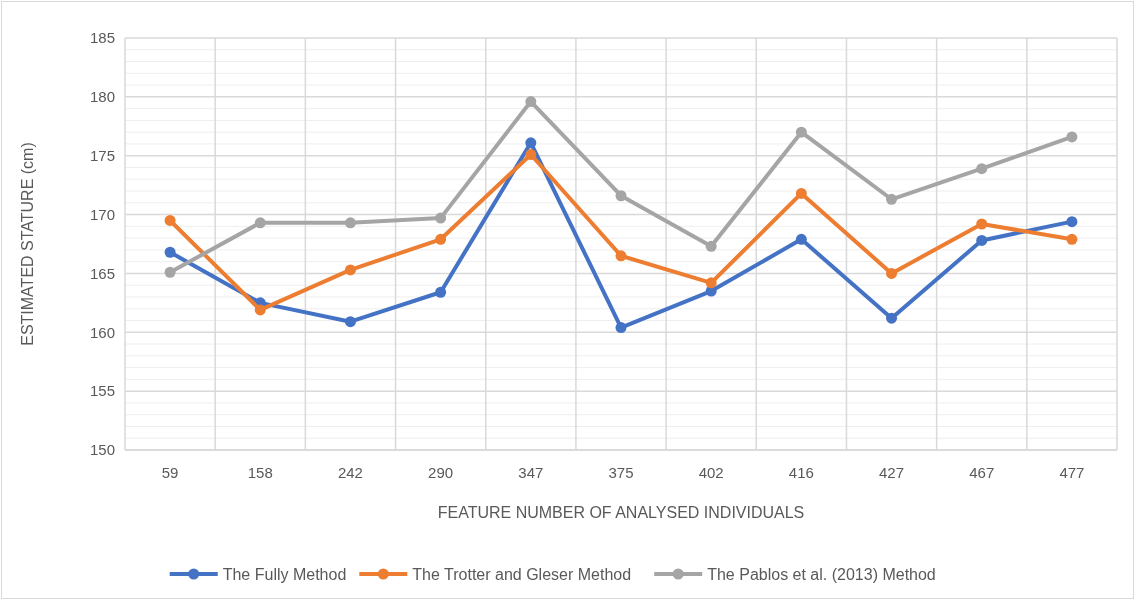 The width and height of the screenshot is (1135, 600). I want to click on legend-label: The Pablos et al. (2013) Method, so click(821, 574).